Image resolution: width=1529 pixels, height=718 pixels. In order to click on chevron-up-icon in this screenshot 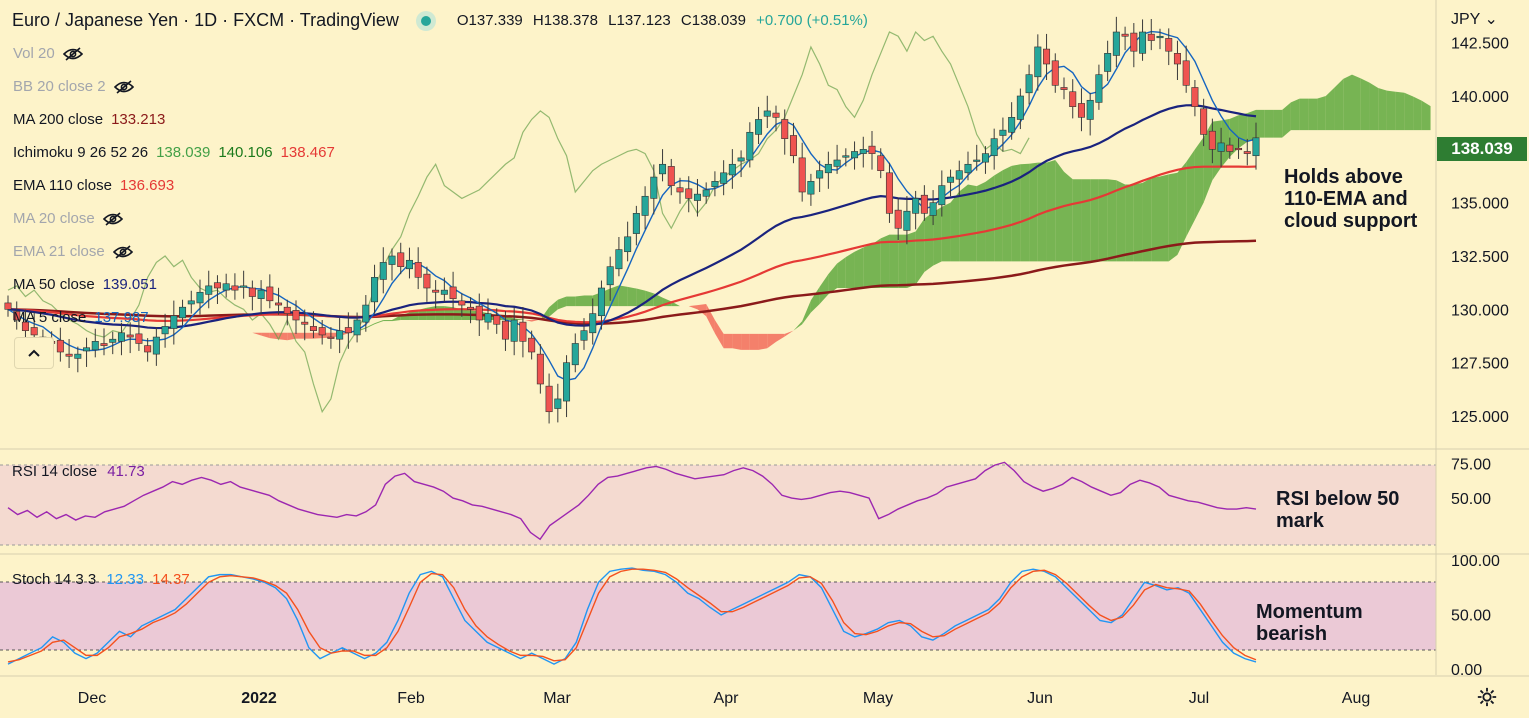, I will do `click(34, 353)`.